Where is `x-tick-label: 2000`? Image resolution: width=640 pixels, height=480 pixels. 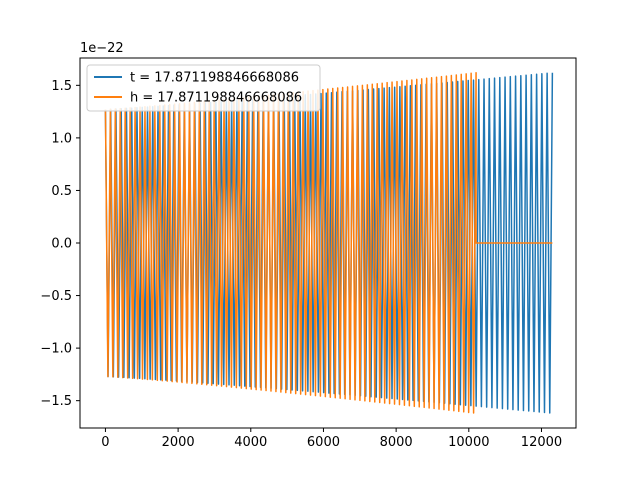 x-tick-label: 2000 is located at coordinates (178, 442).